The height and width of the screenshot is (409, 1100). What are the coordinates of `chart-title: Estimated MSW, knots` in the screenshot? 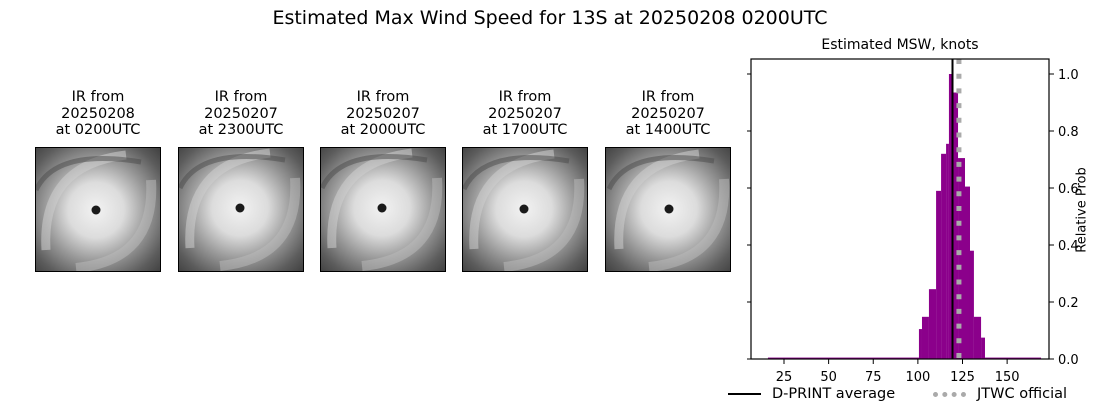 It's located at (900, 45).